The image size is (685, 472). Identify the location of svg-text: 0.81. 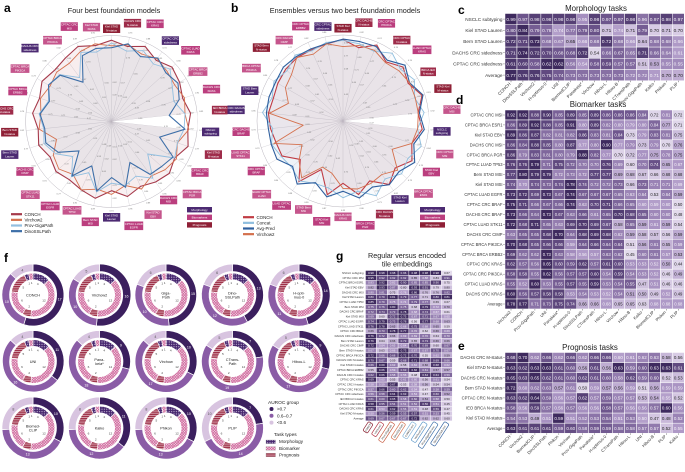
(75, 204).